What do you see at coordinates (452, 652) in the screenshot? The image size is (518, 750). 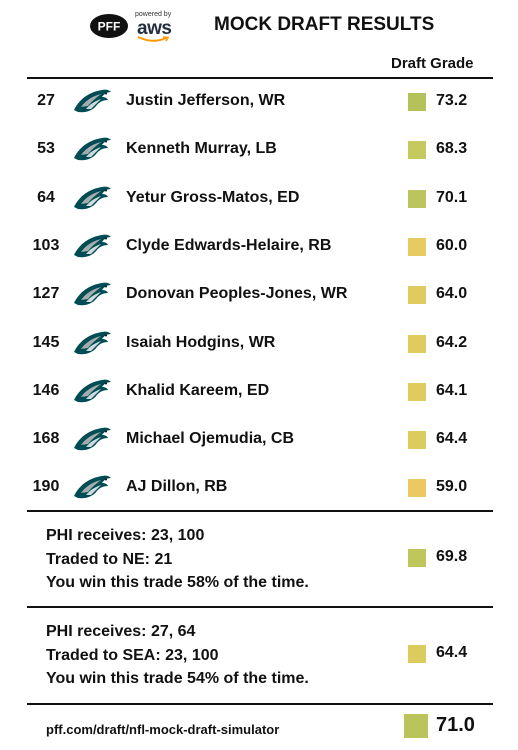 I see `trade-grade: 64.4` at bounding box center [452, 652].